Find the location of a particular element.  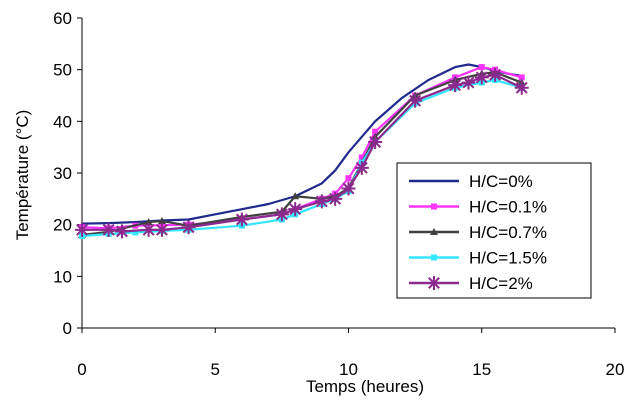

x-tick-label: 0 is located at coordinates (81, 369).